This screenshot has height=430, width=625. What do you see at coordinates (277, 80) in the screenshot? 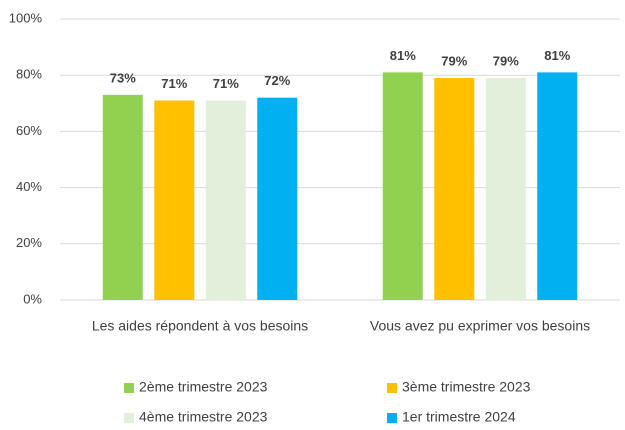
I see `value-label: 72%` at bounding box center [277, 80].